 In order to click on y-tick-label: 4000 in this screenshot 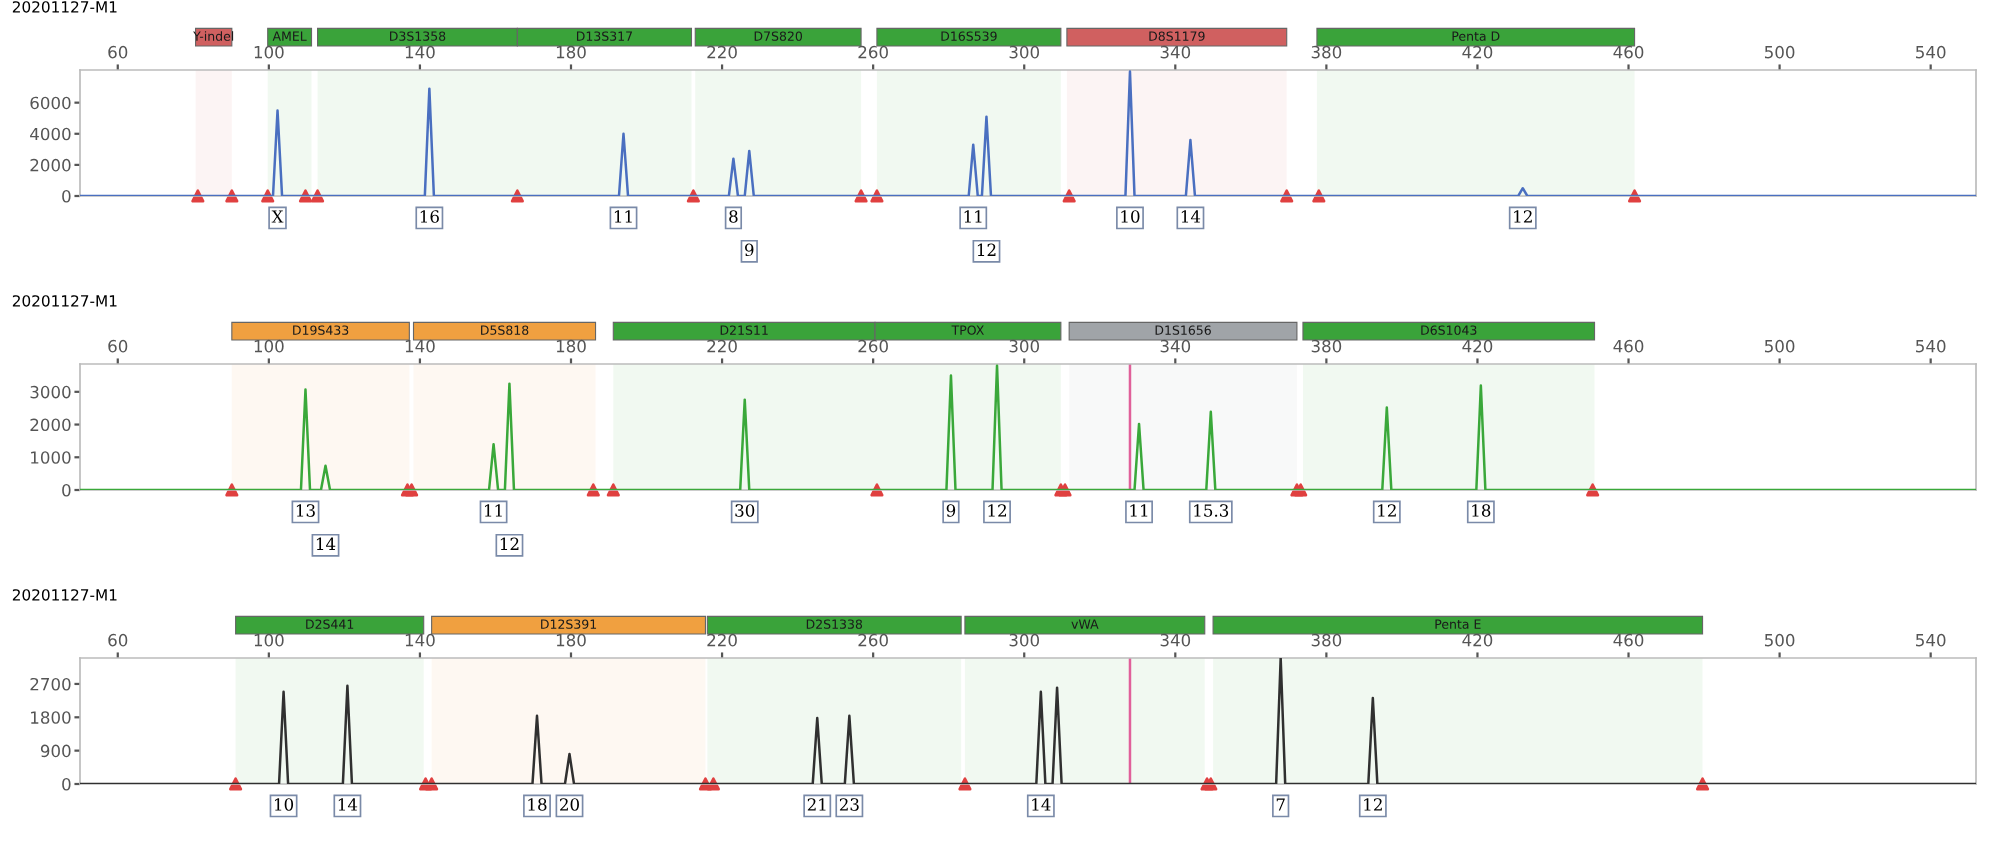, I will do `click(50, 134)`.